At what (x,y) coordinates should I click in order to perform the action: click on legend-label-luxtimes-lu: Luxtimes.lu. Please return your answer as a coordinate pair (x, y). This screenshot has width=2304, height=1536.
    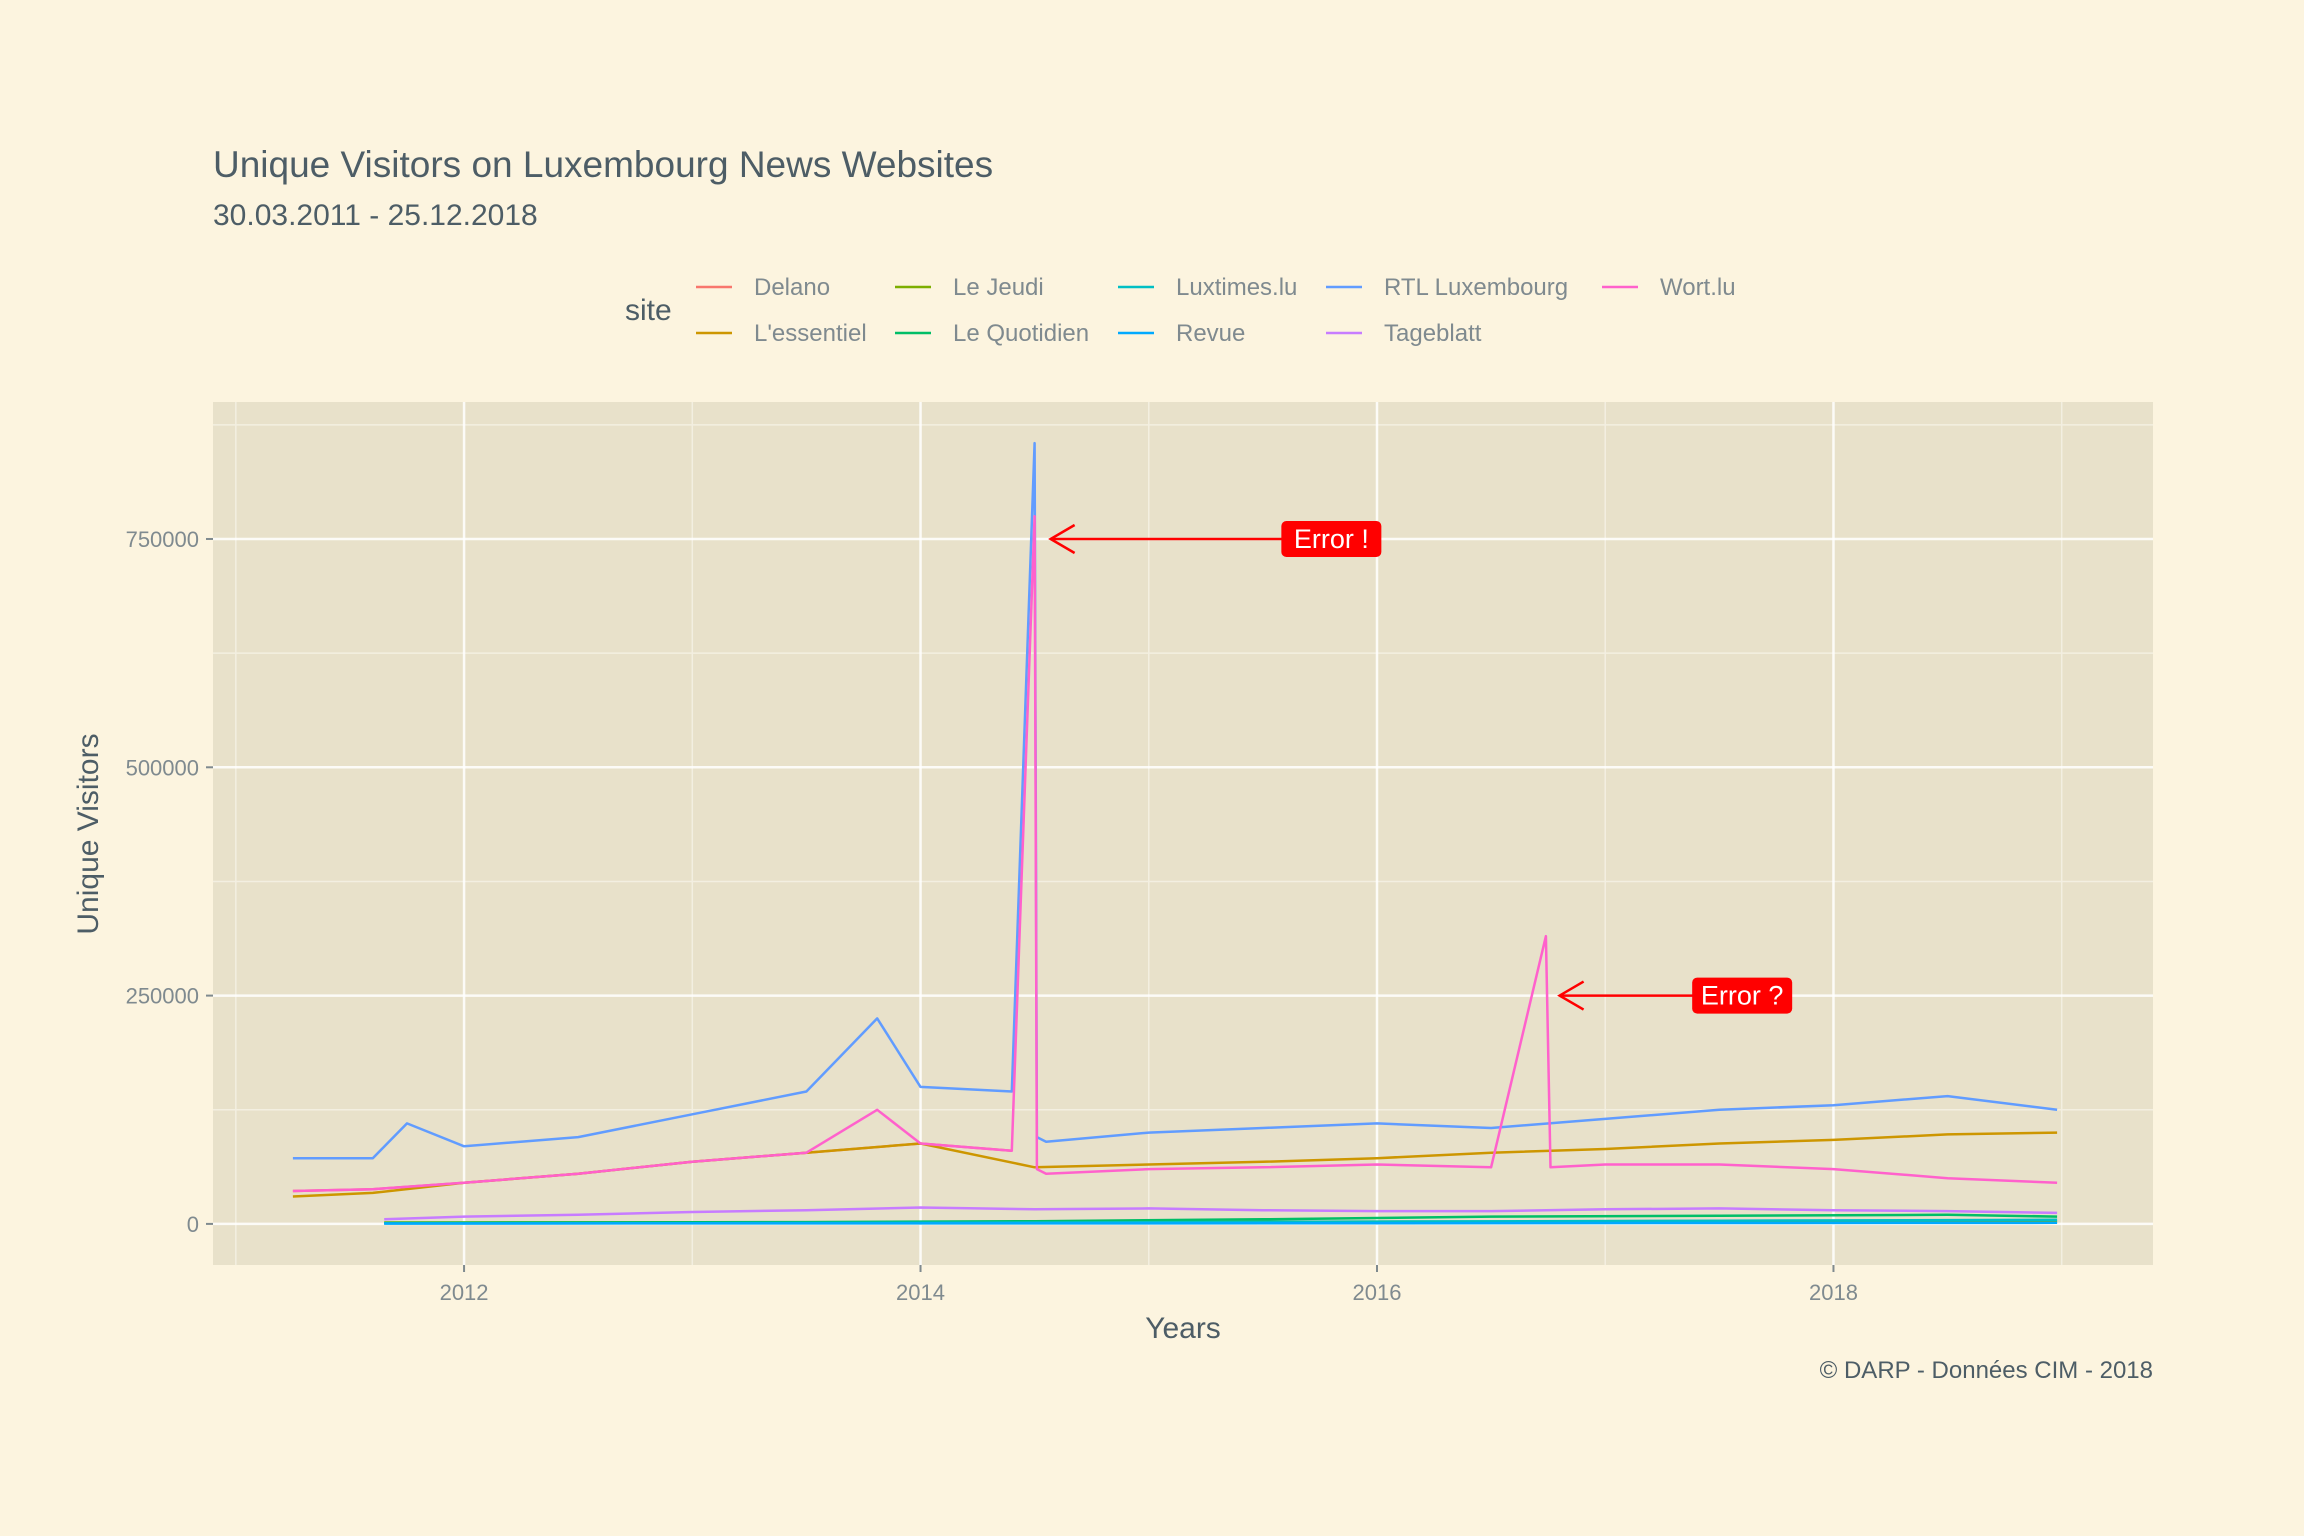
    Looking at the image, I should click on (1236, 287).